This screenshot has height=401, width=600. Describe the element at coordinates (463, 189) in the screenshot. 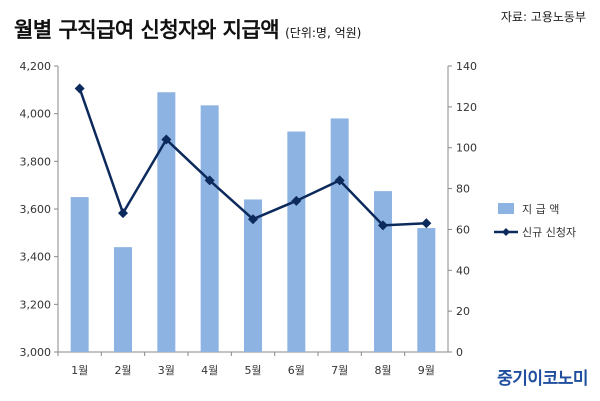

I see `y-right-tick-label: 80` at that location.